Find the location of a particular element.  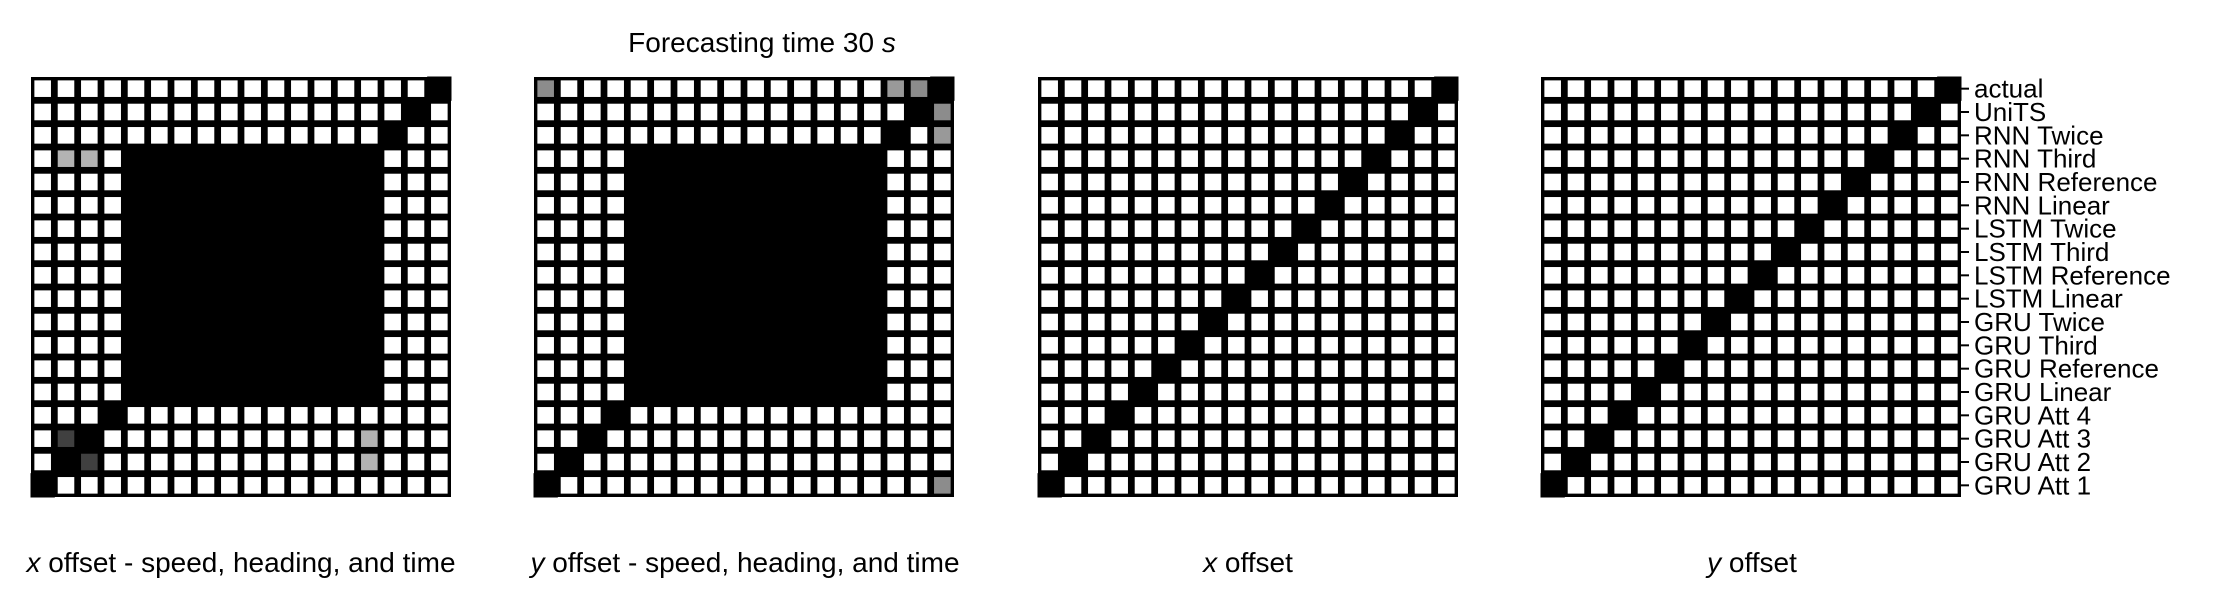

xlabel-panel-2: y offset - speed, heading, and time is located at coordinates (743, 562).